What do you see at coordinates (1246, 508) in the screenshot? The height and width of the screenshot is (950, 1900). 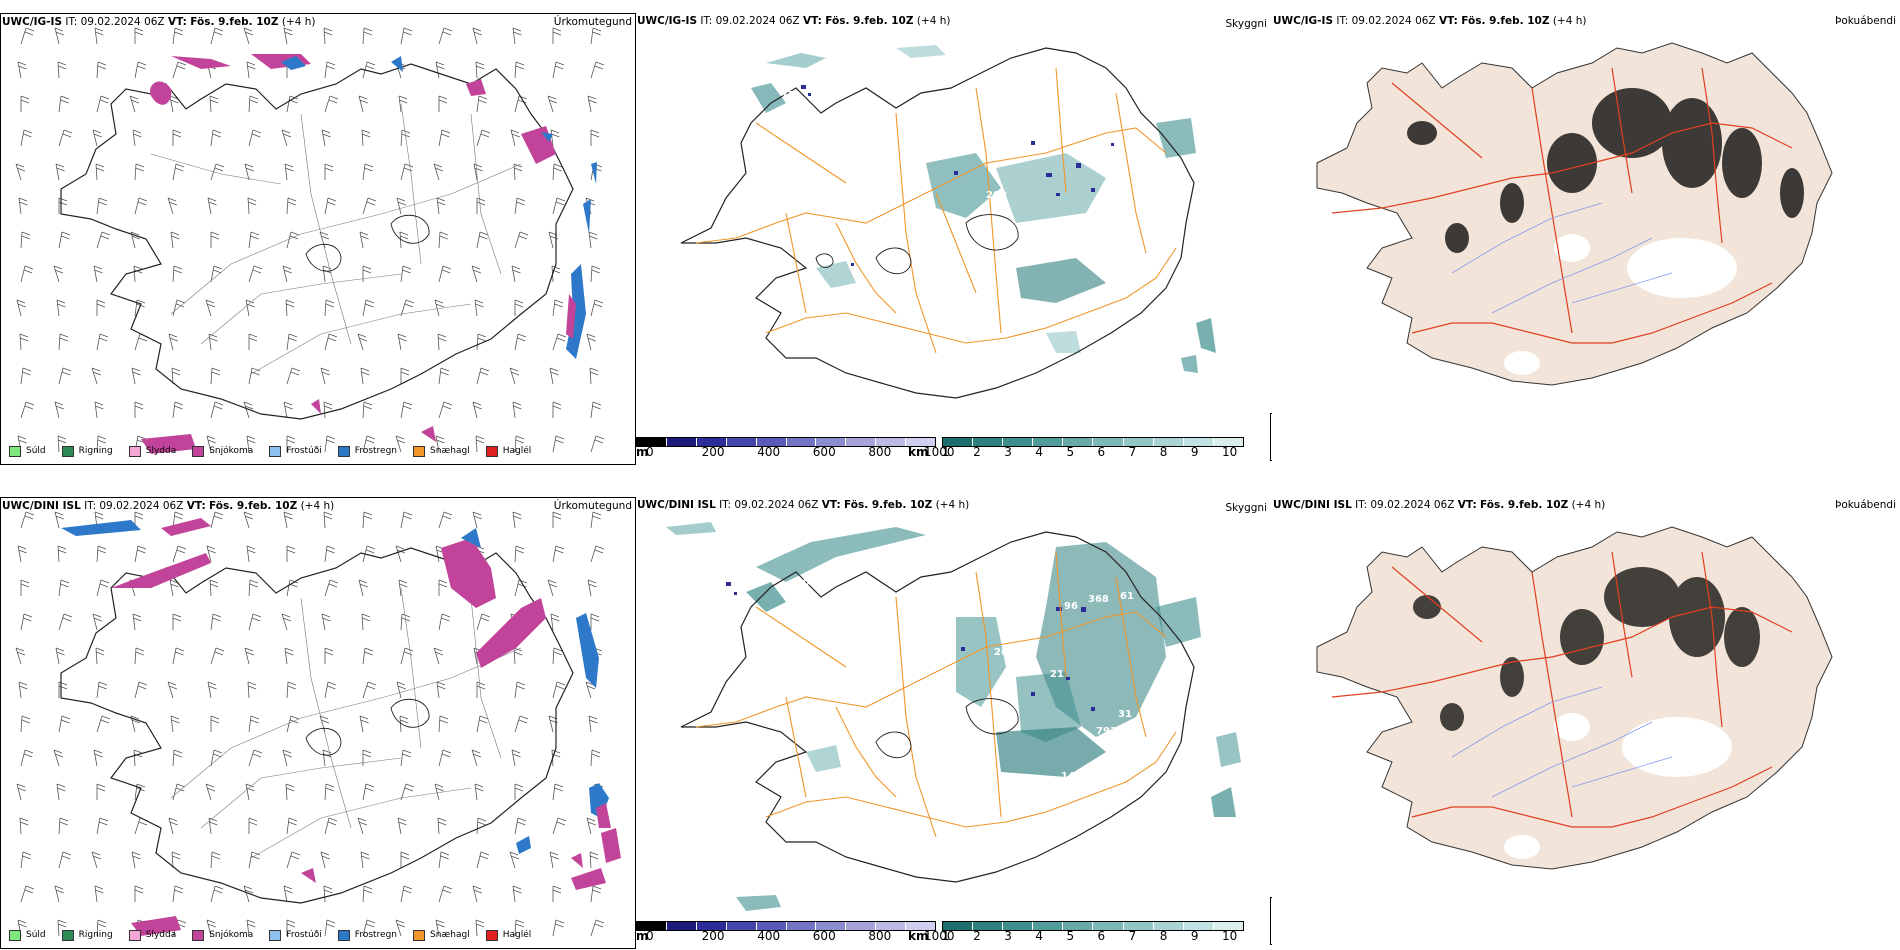 I see `panel-label-visibility-bottom: Skyggni` at bounding box center [1246, 508].